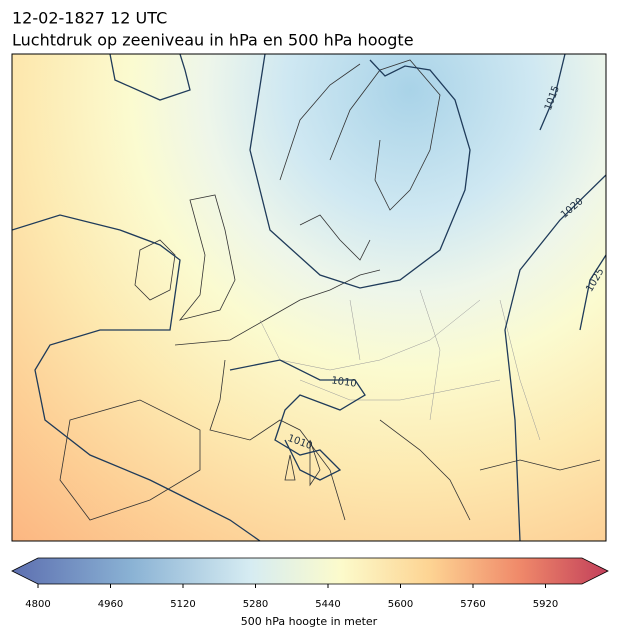 The image size is (618, 643). I want to click on colorbar, so click(310, 571).